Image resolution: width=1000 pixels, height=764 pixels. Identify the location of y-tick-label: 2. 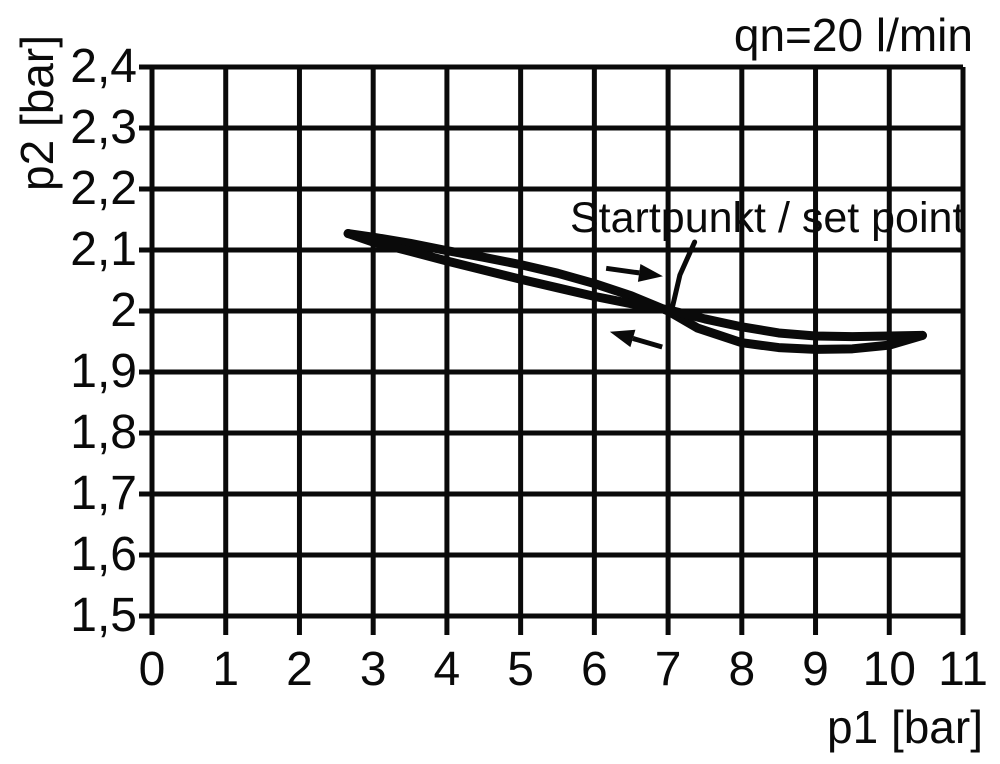
(123, 310).